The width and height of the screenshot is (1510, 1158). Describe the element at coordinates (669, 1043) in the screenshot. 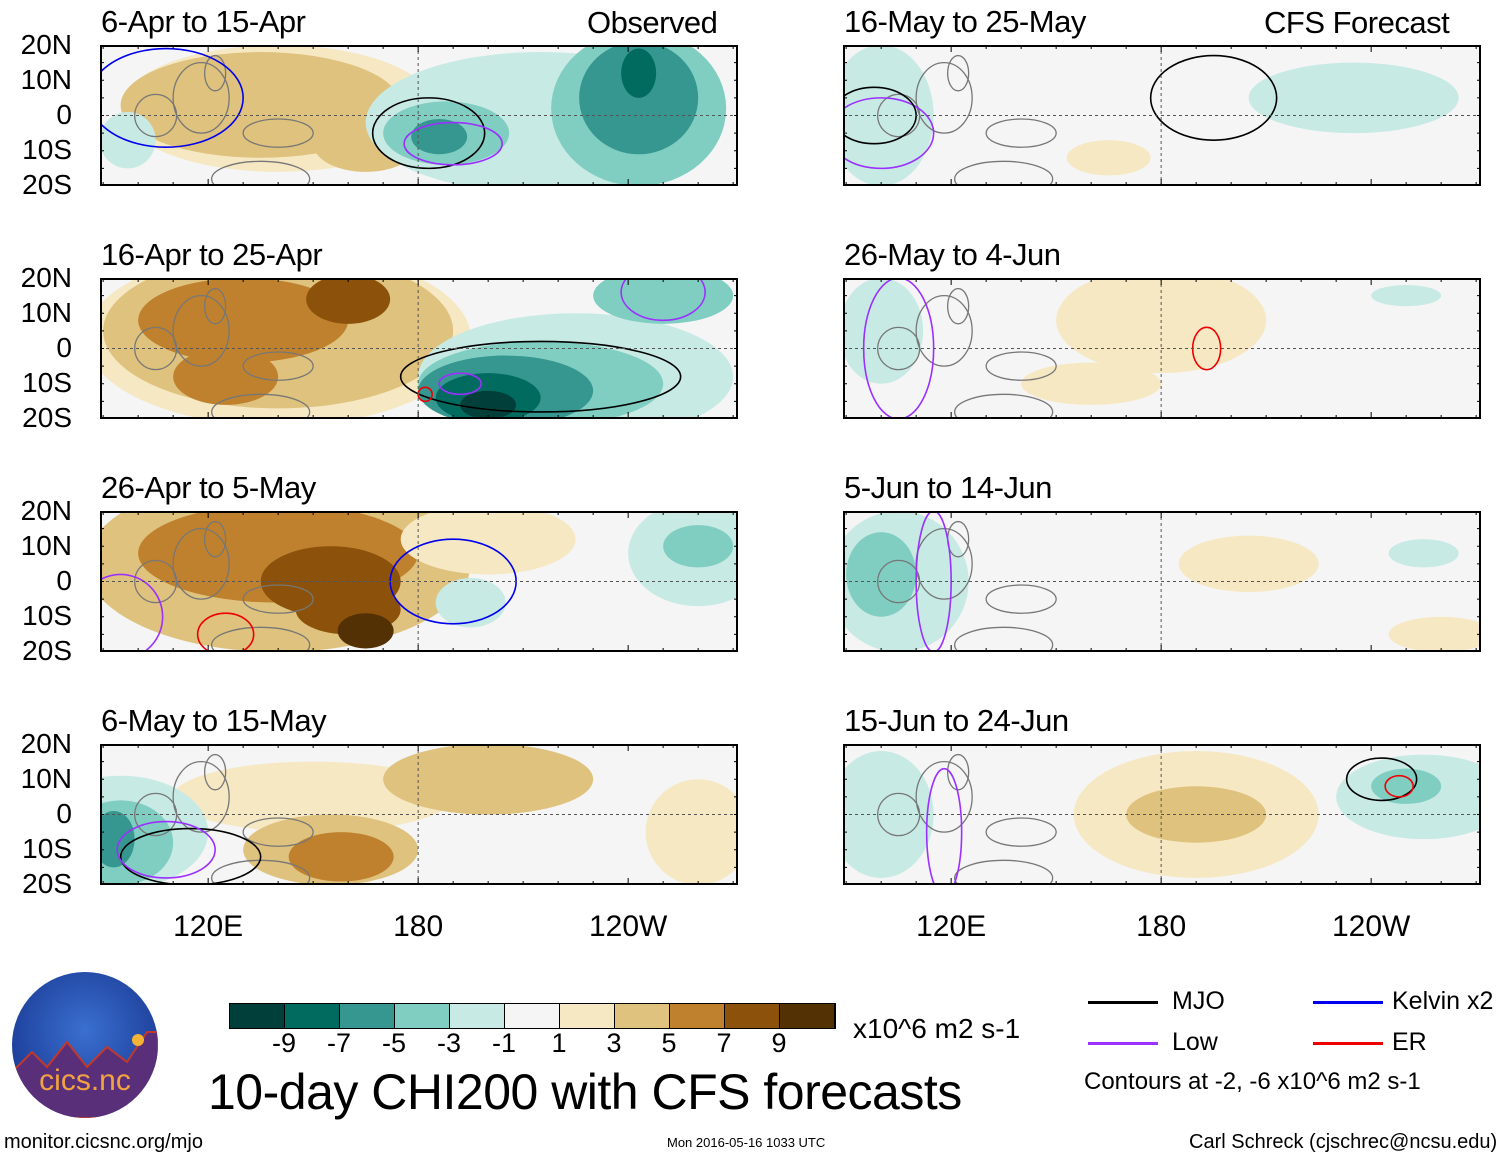

I see `colorbar-tick-label: 5` at that location.